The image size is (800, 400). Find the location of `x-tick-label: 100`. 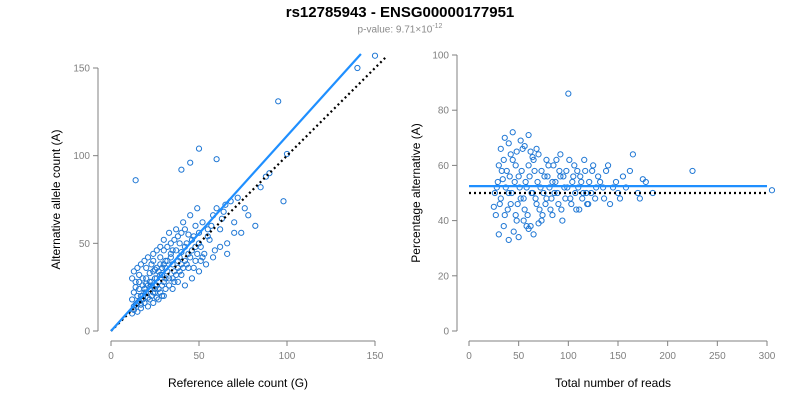

x-tick-label: 100 is located at coordinates (287, 356).